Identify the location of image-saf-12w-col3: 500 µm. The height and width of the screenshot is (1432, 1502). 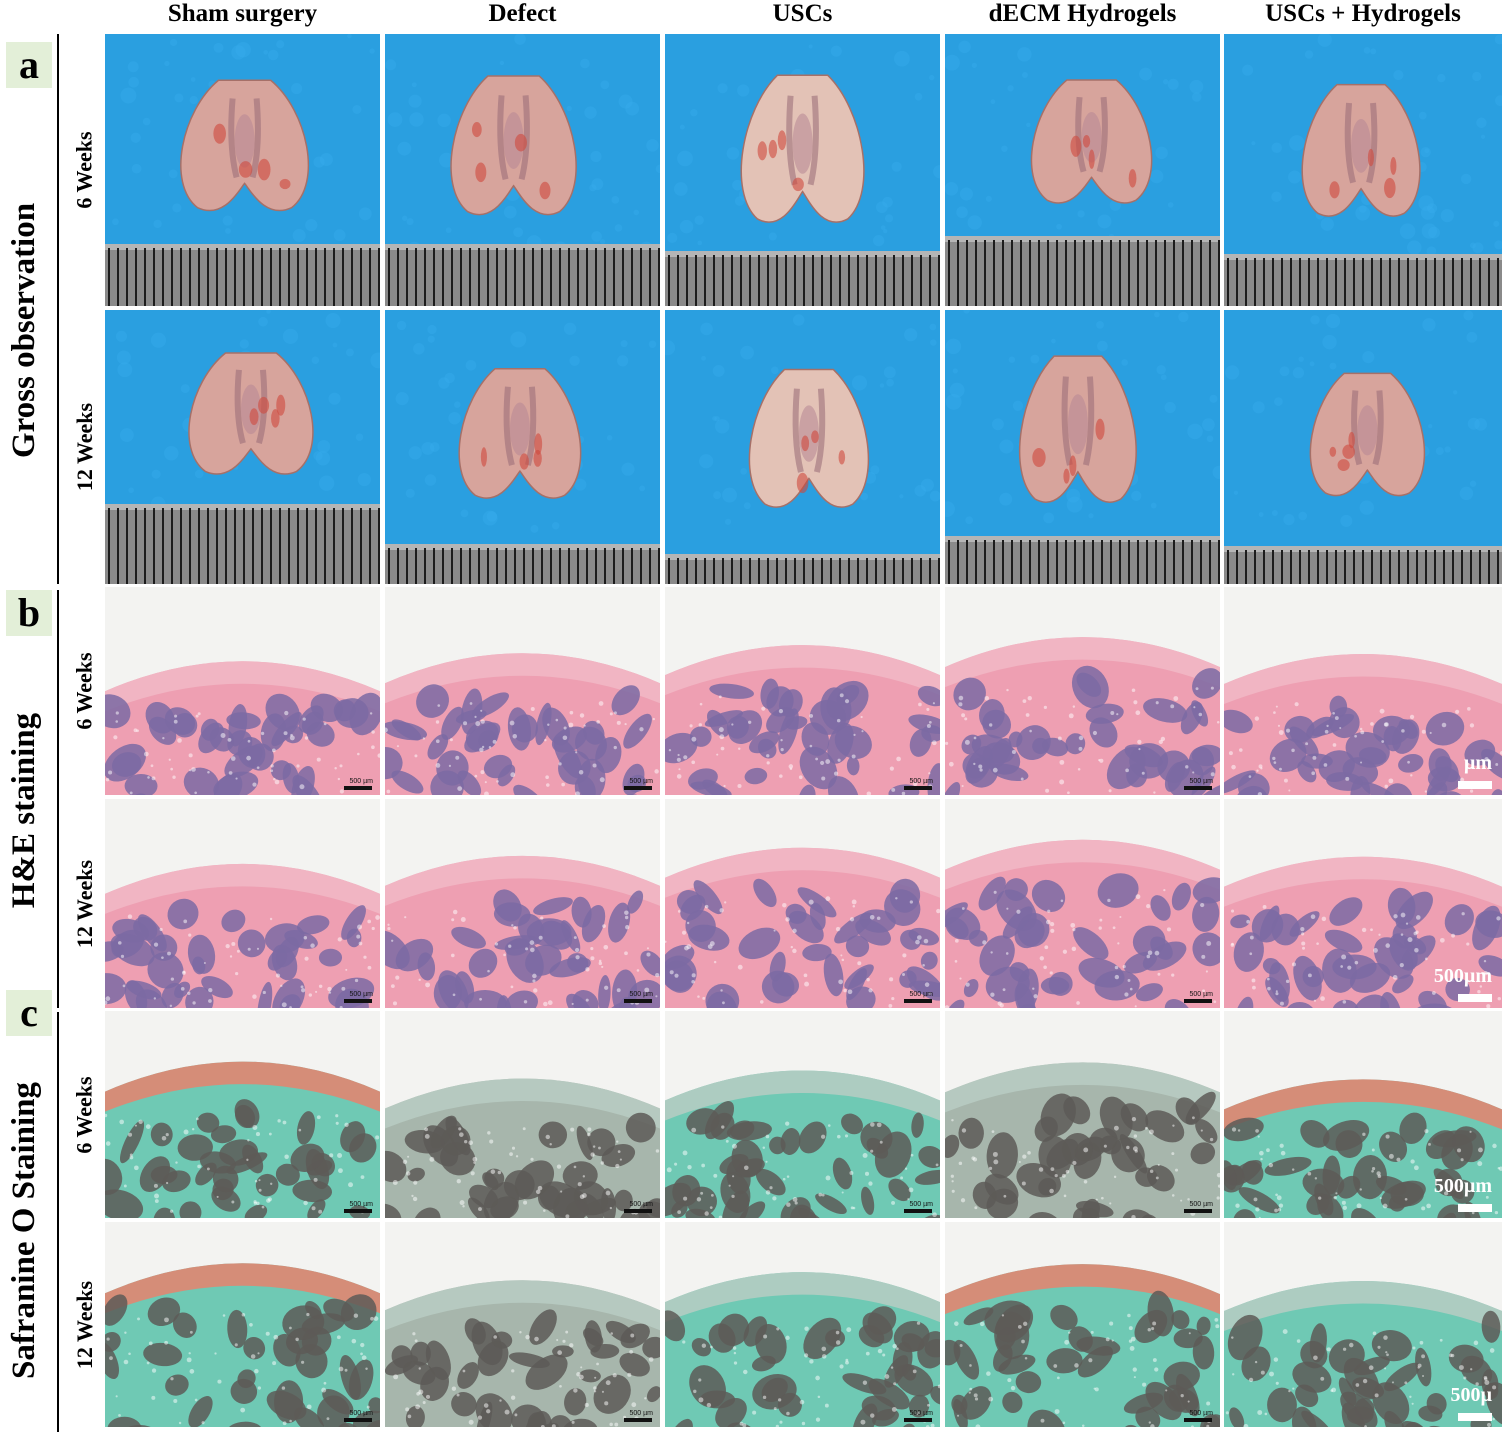
(802, 1324).